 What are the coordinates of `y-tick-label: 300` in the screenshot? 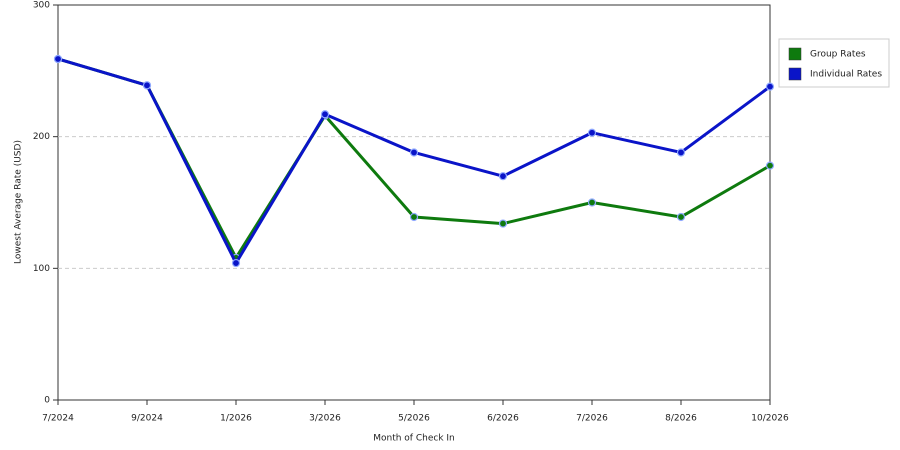 It's located at (41, 6).